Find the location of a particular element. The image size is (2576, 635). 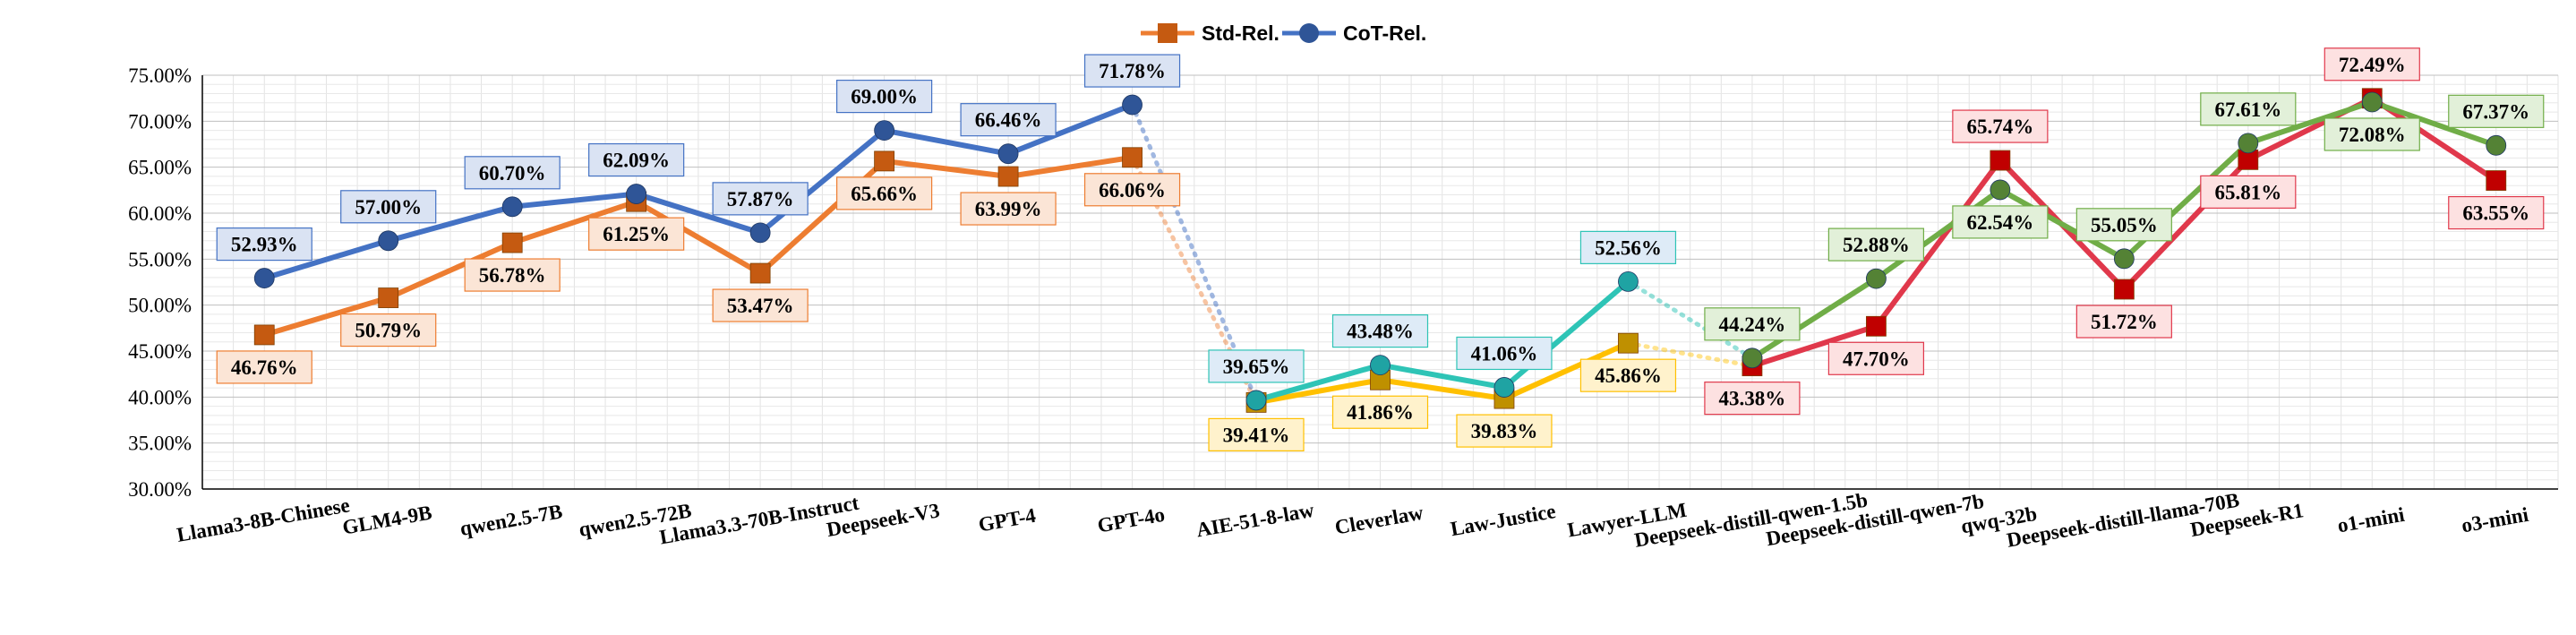

cot-data-label: 57.87% is located at coordinates (761, 199).